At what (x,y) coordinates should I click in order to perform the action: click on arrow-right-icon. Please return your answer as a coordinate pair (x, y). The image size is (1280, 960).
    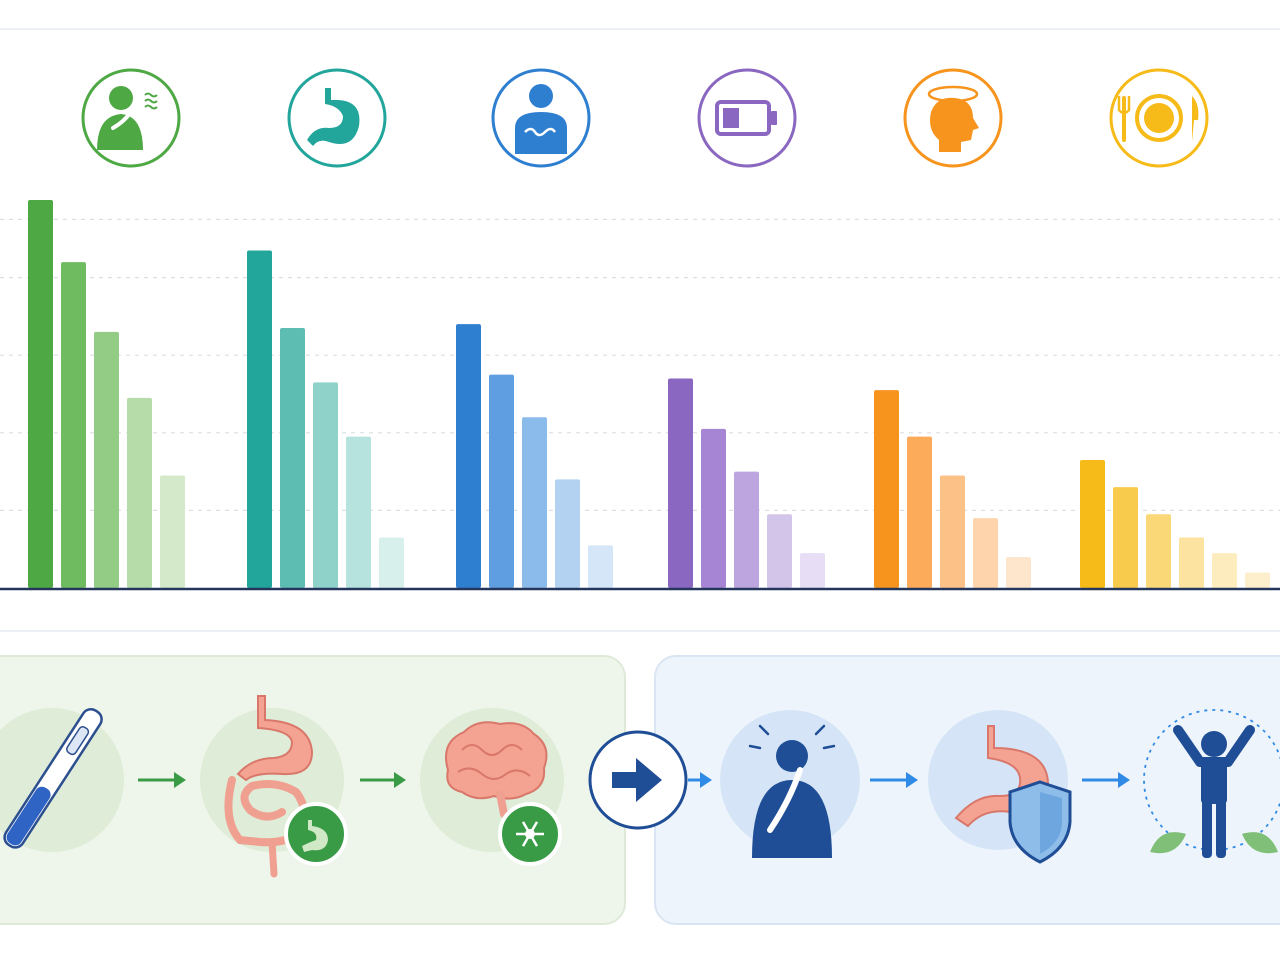
    Looking at the image, I should click on (638, 780).